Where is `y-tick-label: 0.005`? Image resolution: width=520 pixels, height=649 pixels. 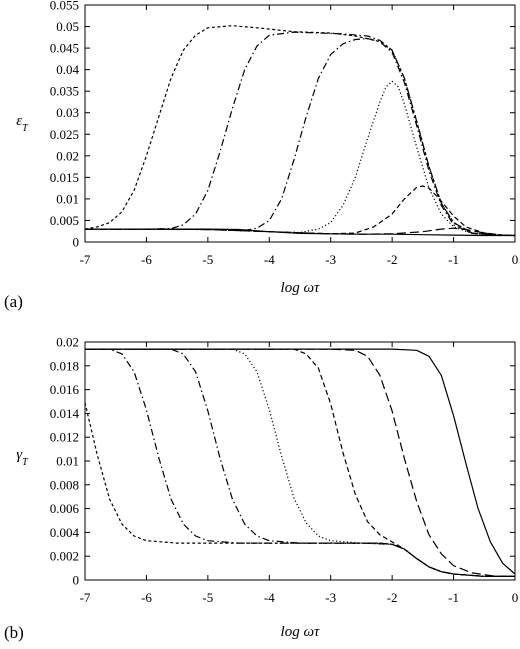 y-tick-label: 0.005 is located at coordinates (64, 220).